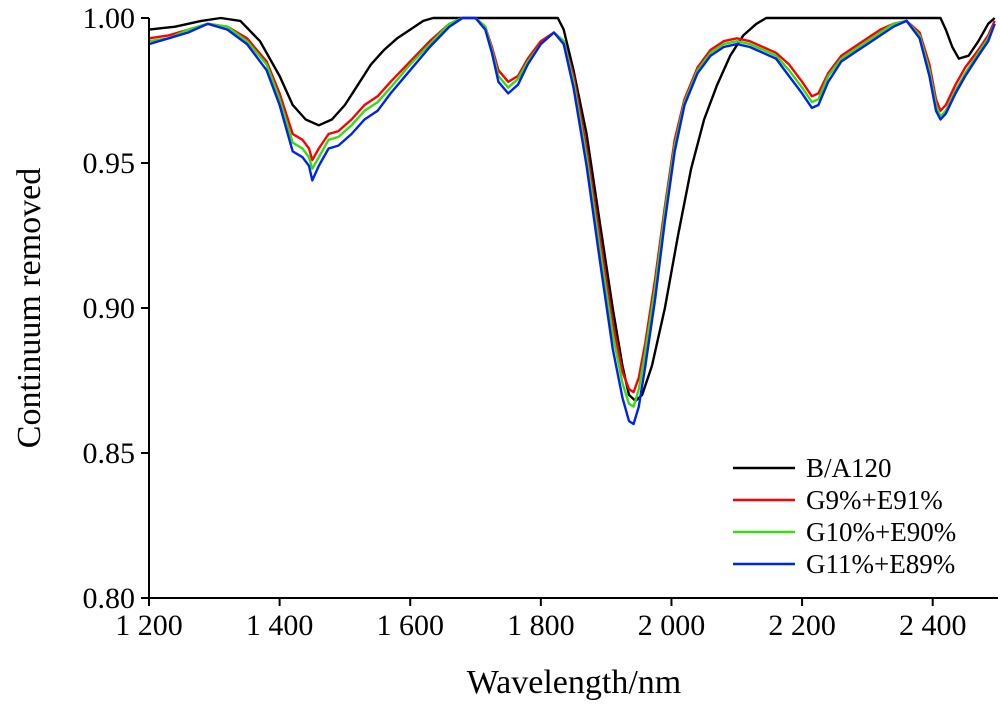 This screenshot has width=1000, height=705. Describe the element at coordinates (29, 308) in the screenshot. I see `y-axis-title: Continuum removed` at that location.